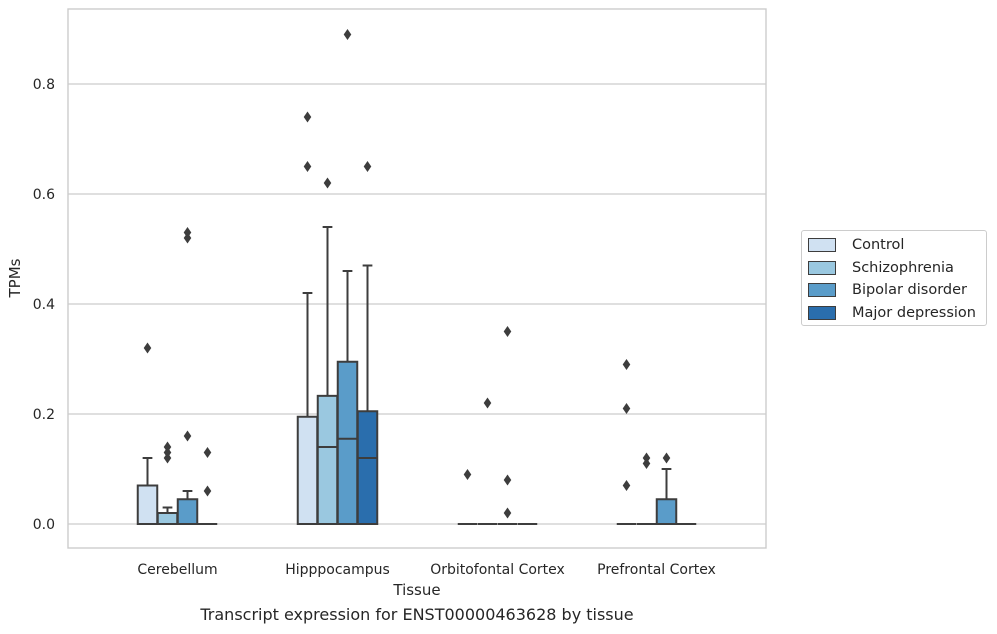 Image resolution: width=997 pixels, height=634 pixels. Describe the element at coordinates (909, 290) in the screenshot. I see `legend-label-bipolar-disorder: Bipolar disorder` at that location.